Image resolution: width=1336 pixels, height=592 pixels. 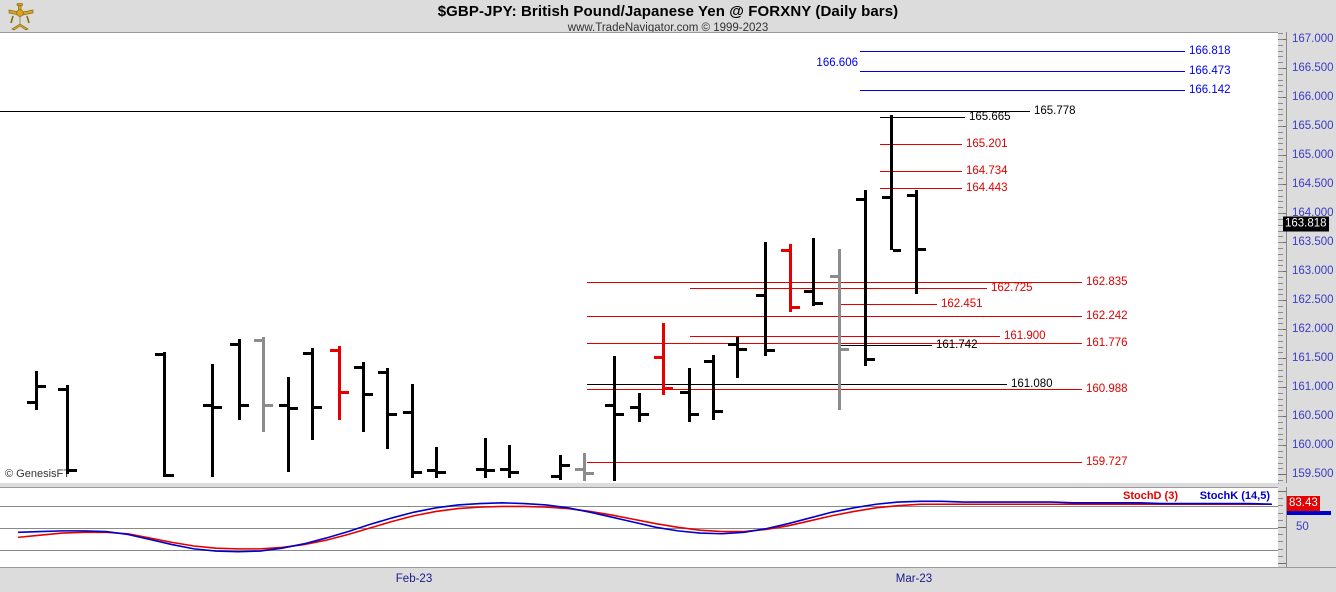 What do you see at coordinates (957, 345) in the screenshot?
I see `price-level-label: 161.742` at bounding box center [957, 345].